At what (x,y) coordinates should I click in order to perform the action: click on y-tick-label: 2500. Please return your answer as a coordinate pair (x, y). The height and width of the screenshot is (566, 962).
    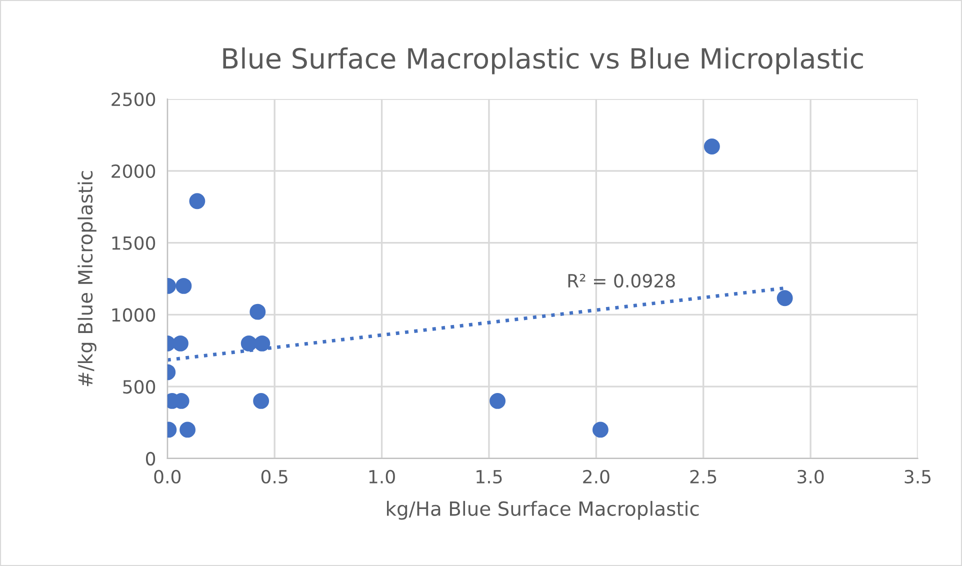
    Looking at the image, I should click on (134, 99).